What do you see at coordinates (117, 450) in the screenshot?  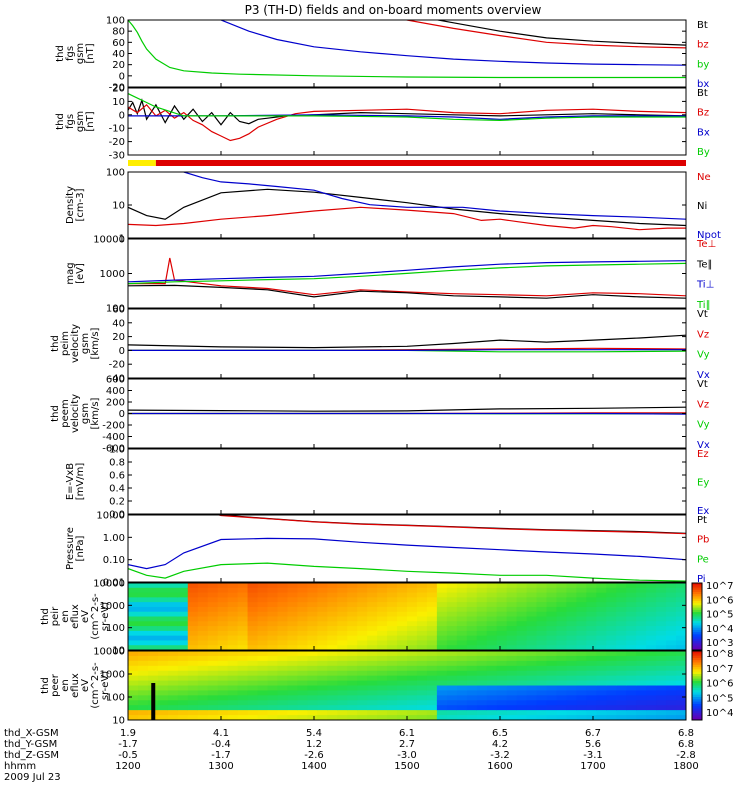 I see `y-tick-label: 1.0` at bounding box center [117, 450].